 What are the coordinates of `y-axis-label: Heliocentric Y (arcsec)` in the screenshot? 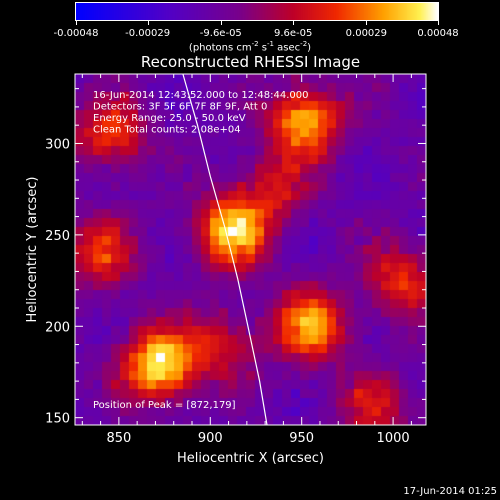 It's located at (32, 250).